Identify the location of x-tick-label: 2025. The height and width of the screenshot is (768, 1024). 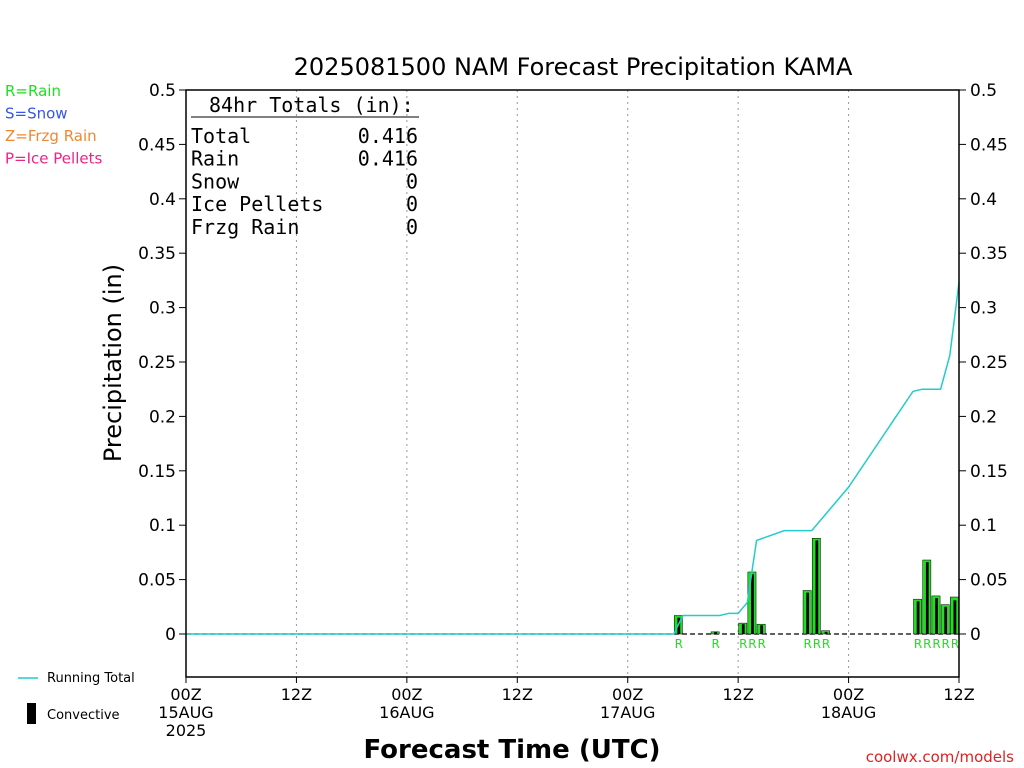
(186, 730).